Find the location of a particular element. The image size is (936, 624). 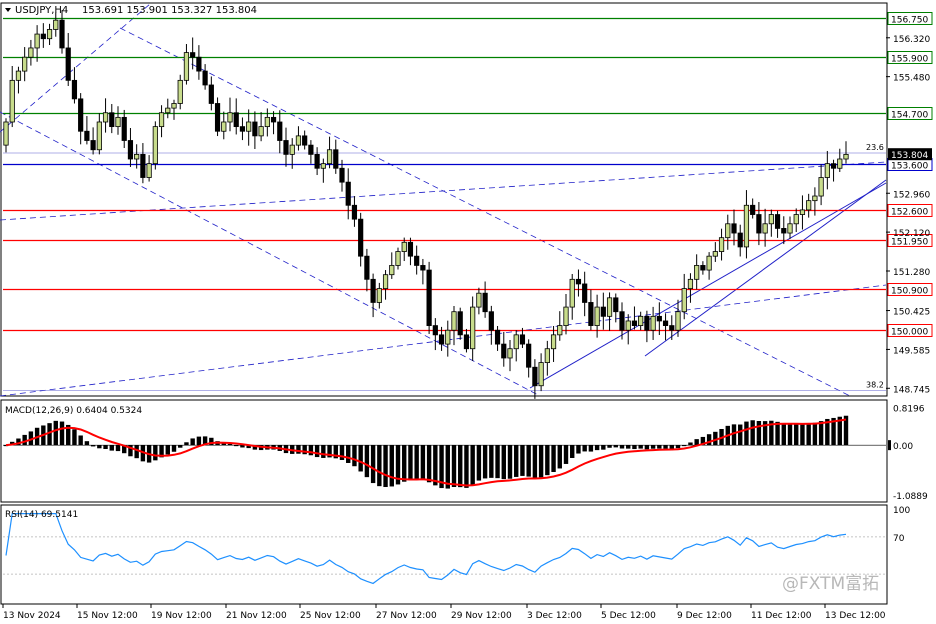

fib-label: 38.2 is located at coordinates (875, 384).